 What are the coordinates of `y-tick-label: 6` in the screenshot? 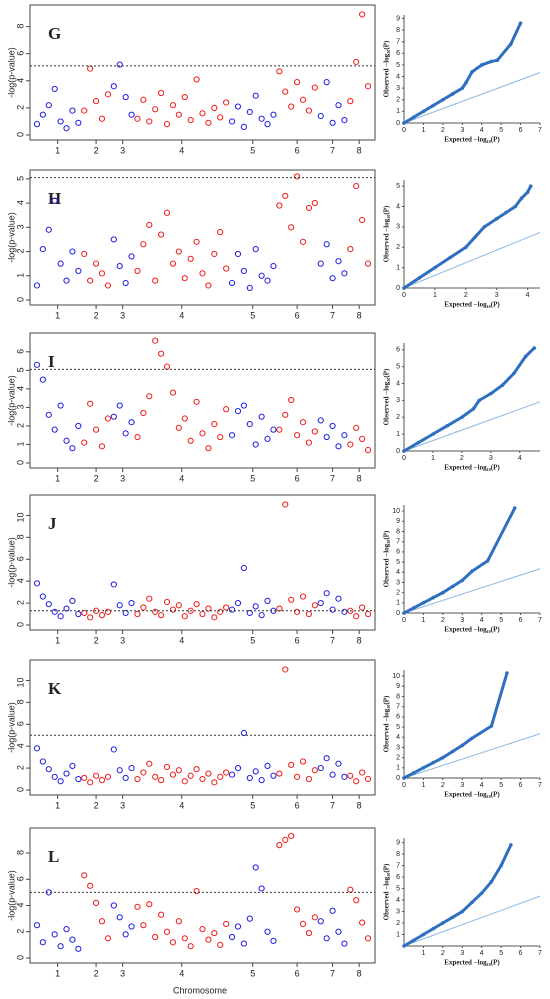 It's located at (20, 878).